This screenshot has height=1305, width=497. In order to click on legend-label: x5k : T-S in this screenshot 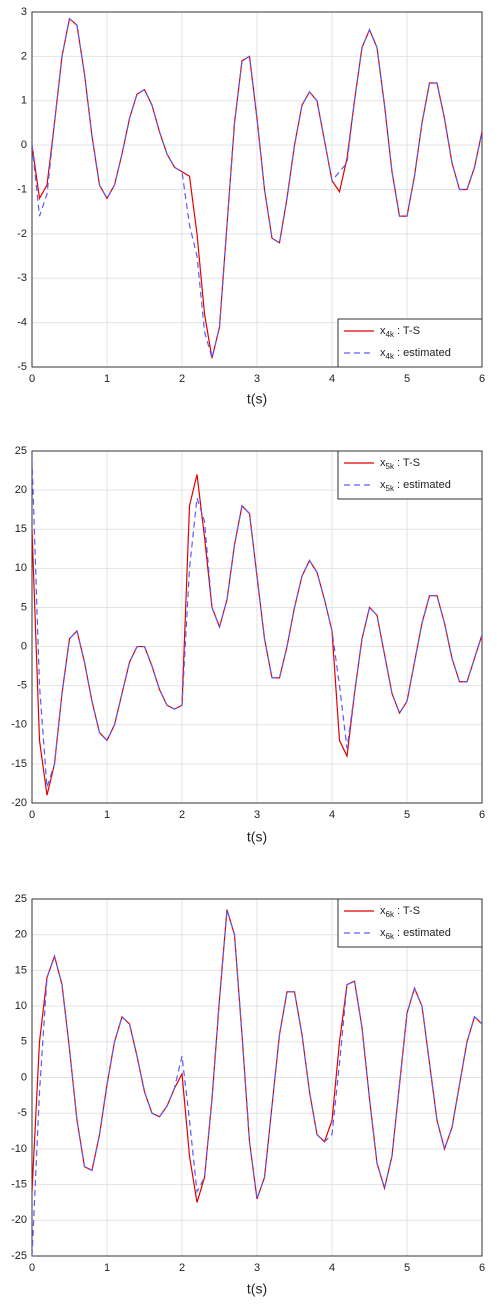, I will do `click(400, 464)`.